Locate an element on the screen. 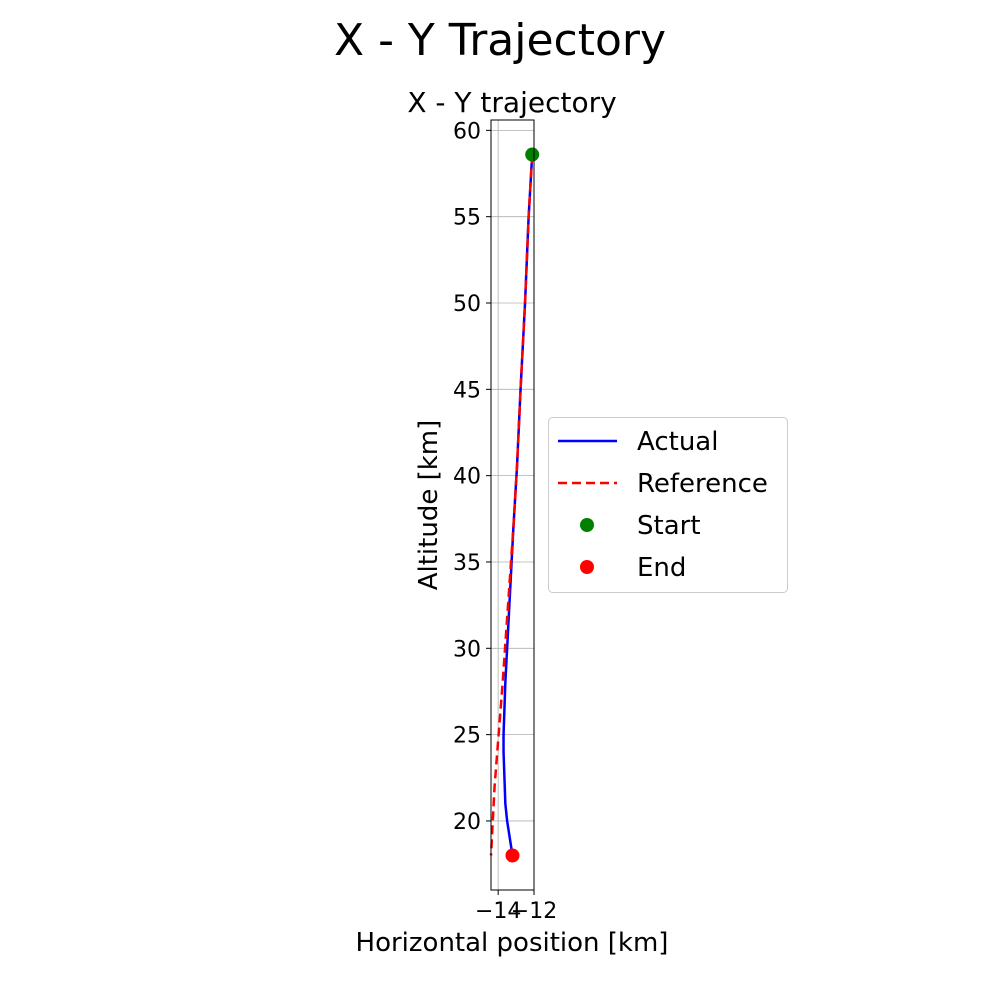 The image size is (1000, 1000). y-tick-label: 45 is located at coordinates (467, 390).